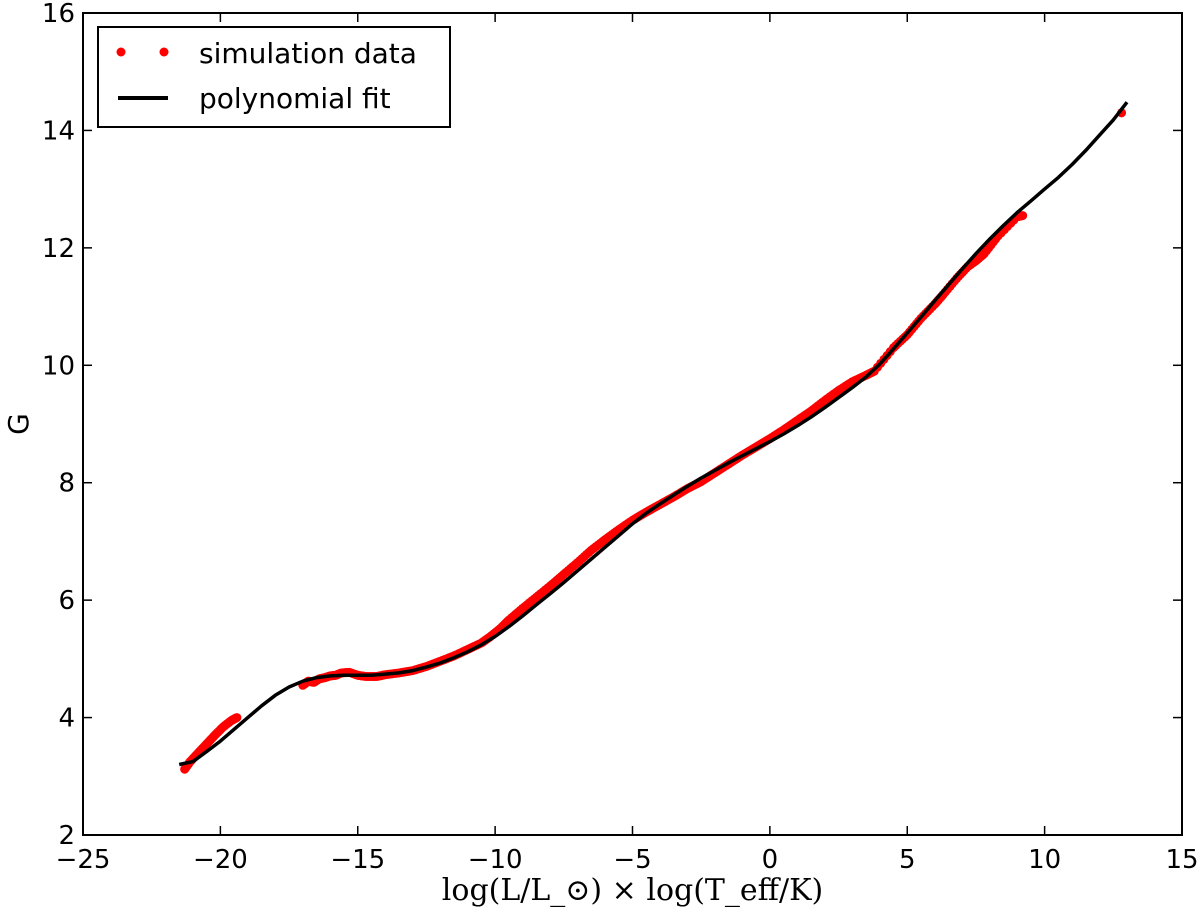  Describe the element at coordinates (632, 890) in the screenshot. I see `x-axis-title: log(L/L_⊙) × log(T_eff/K)` at that location.